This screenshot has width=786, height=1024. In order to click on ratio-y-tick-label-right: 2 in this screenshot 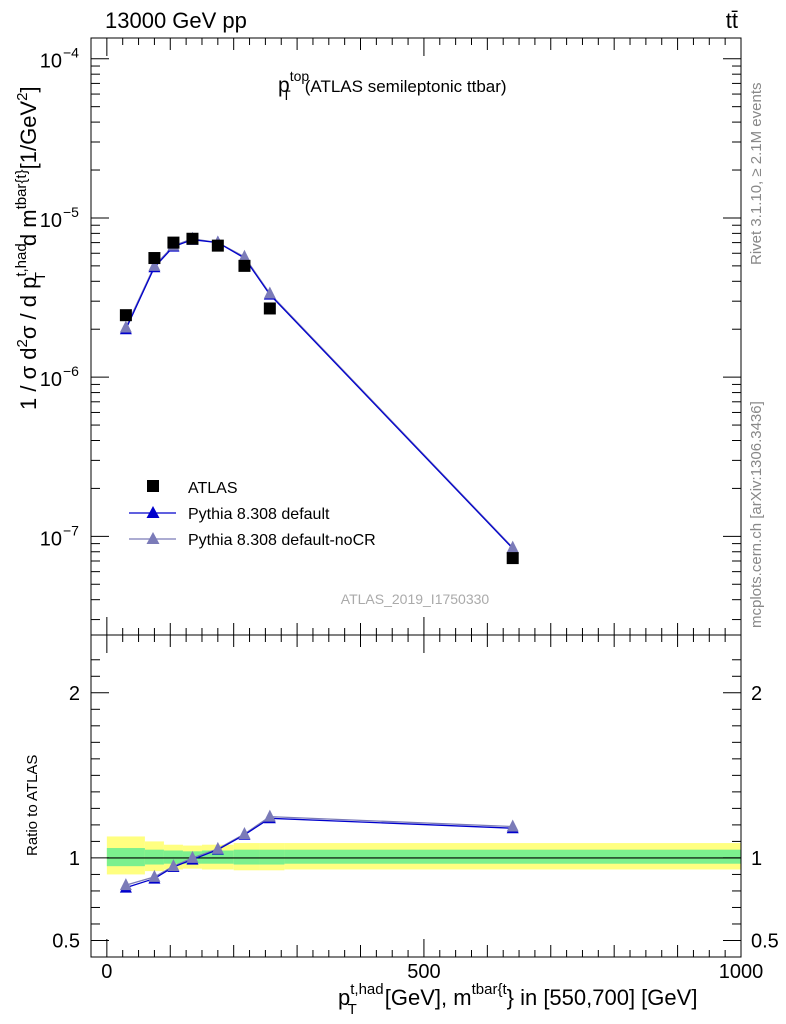, I will do `click(756, 694)`.